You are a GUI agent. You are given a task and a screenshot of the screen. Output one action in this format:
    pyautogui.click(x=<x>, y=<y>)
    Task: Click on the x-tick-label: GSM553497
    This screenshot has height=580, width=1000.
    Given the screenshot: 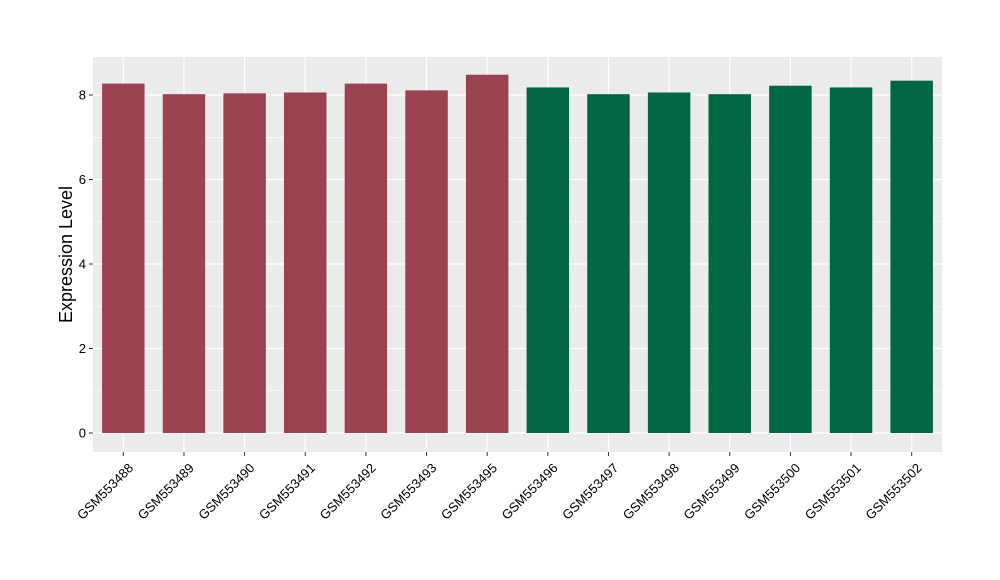 What is the action you would take?
    pyautogui.click(x=590, y=491)
    